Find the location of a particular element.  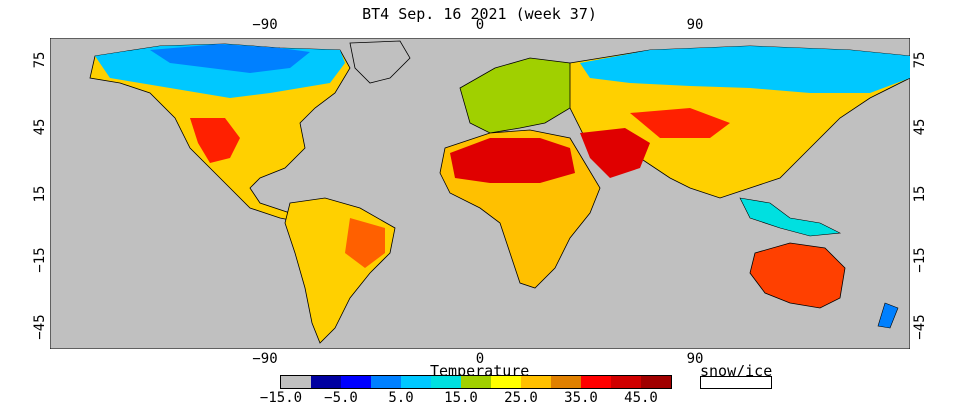

new-zealand is located at coordinates (888, 315).